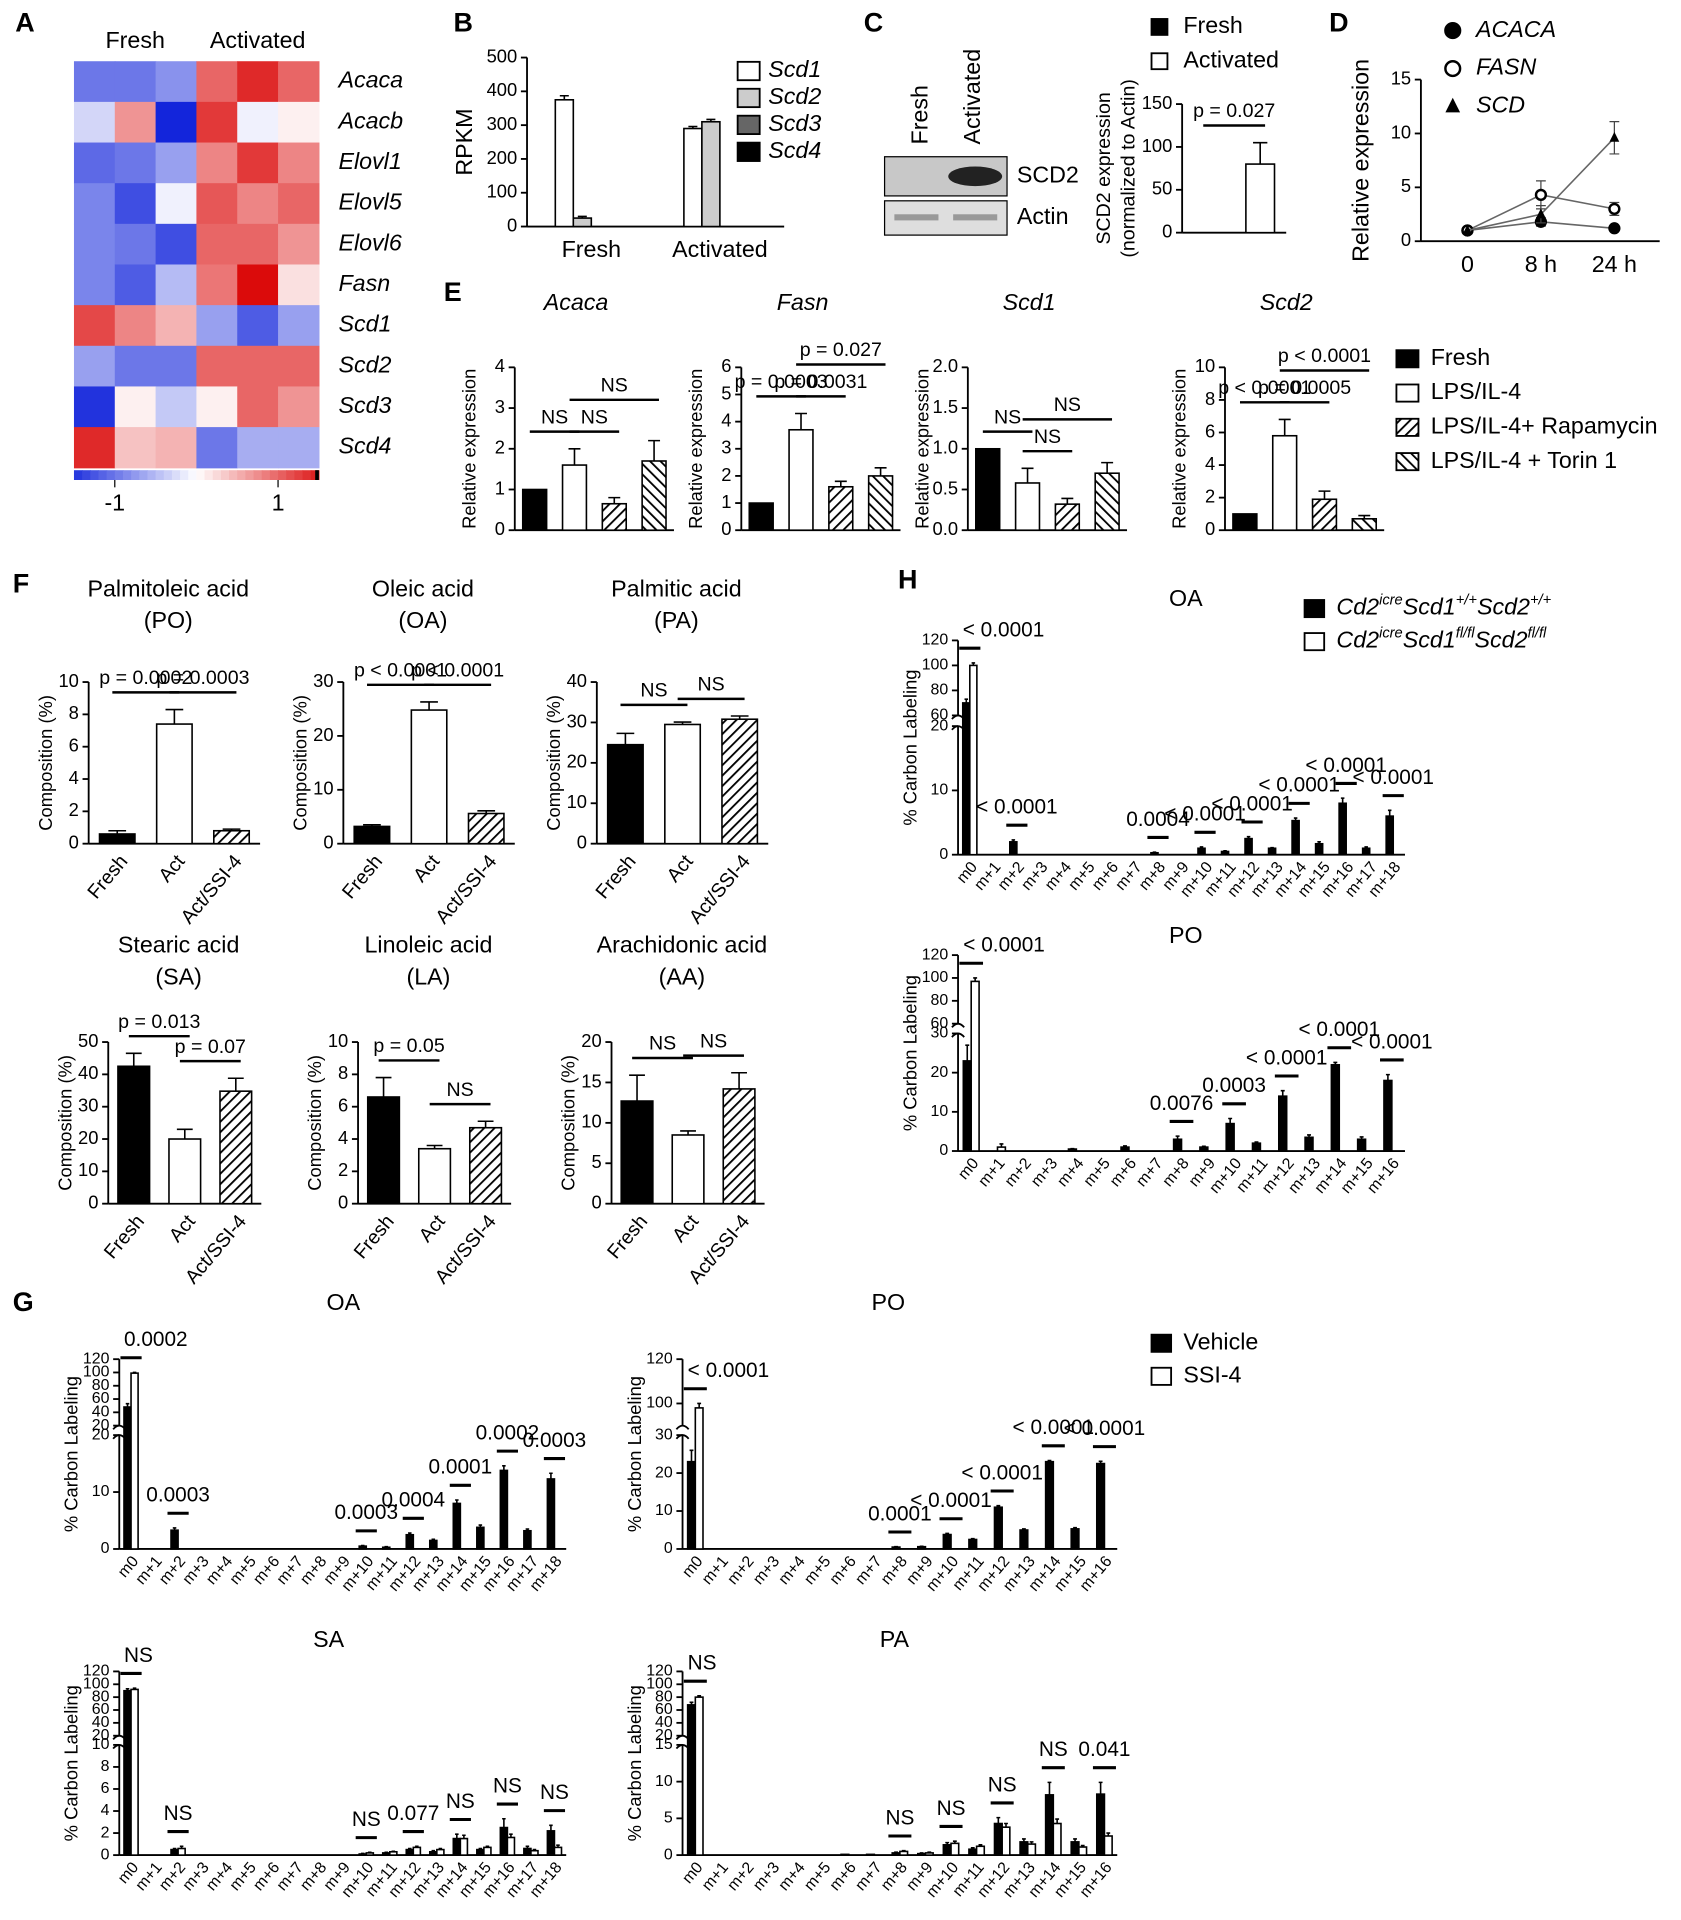 This screenshot has height=1920, width=1681. Describe the element at coordinates (634, 1454) in the screenshot. I see `y-axis-label: % Carbon Labeling` at that location.